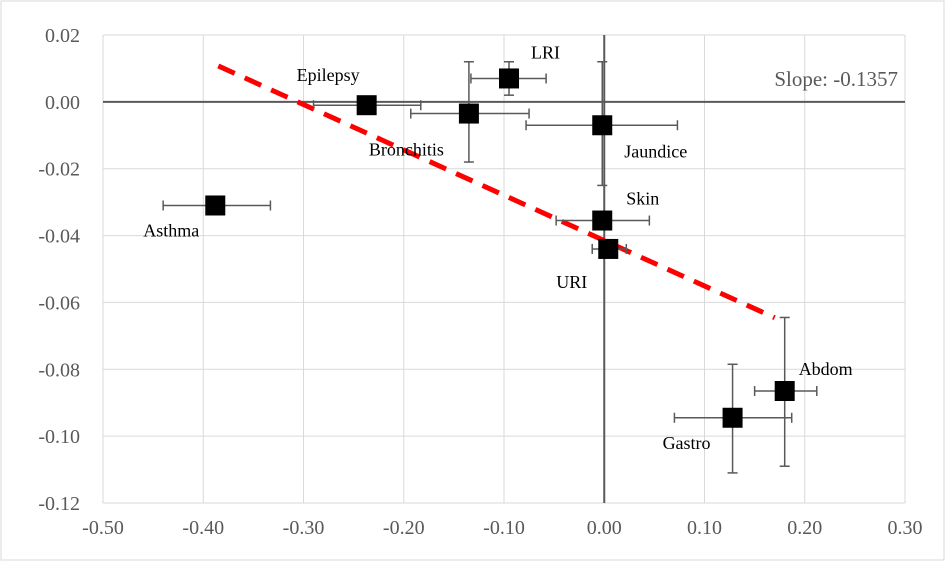 This screenshot has height=561, width=945. Describe the element at coordinates (62, 103) in the screenshot. I see `y-tick-label: 0.00` at that location.